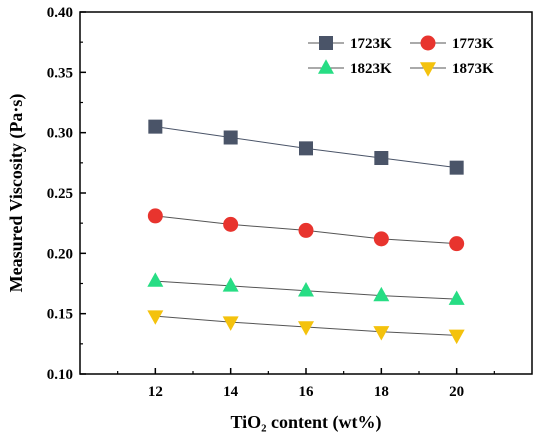  What do you see at coordinates (16, 193) in the screenshot?
I see `y-axis-label: Measured Viscosity (Pa·s)` at bounding box center [16, 193].